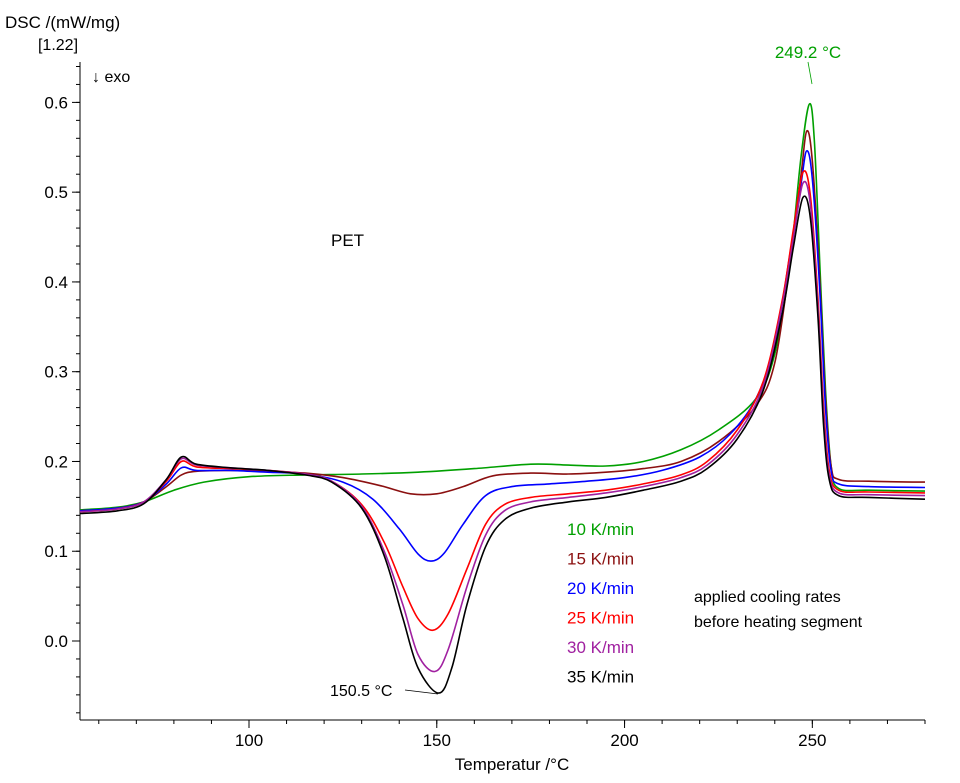 This screenshot has height=783, width=960. I want to click on x-tick-label: 200, so click(624, 740).